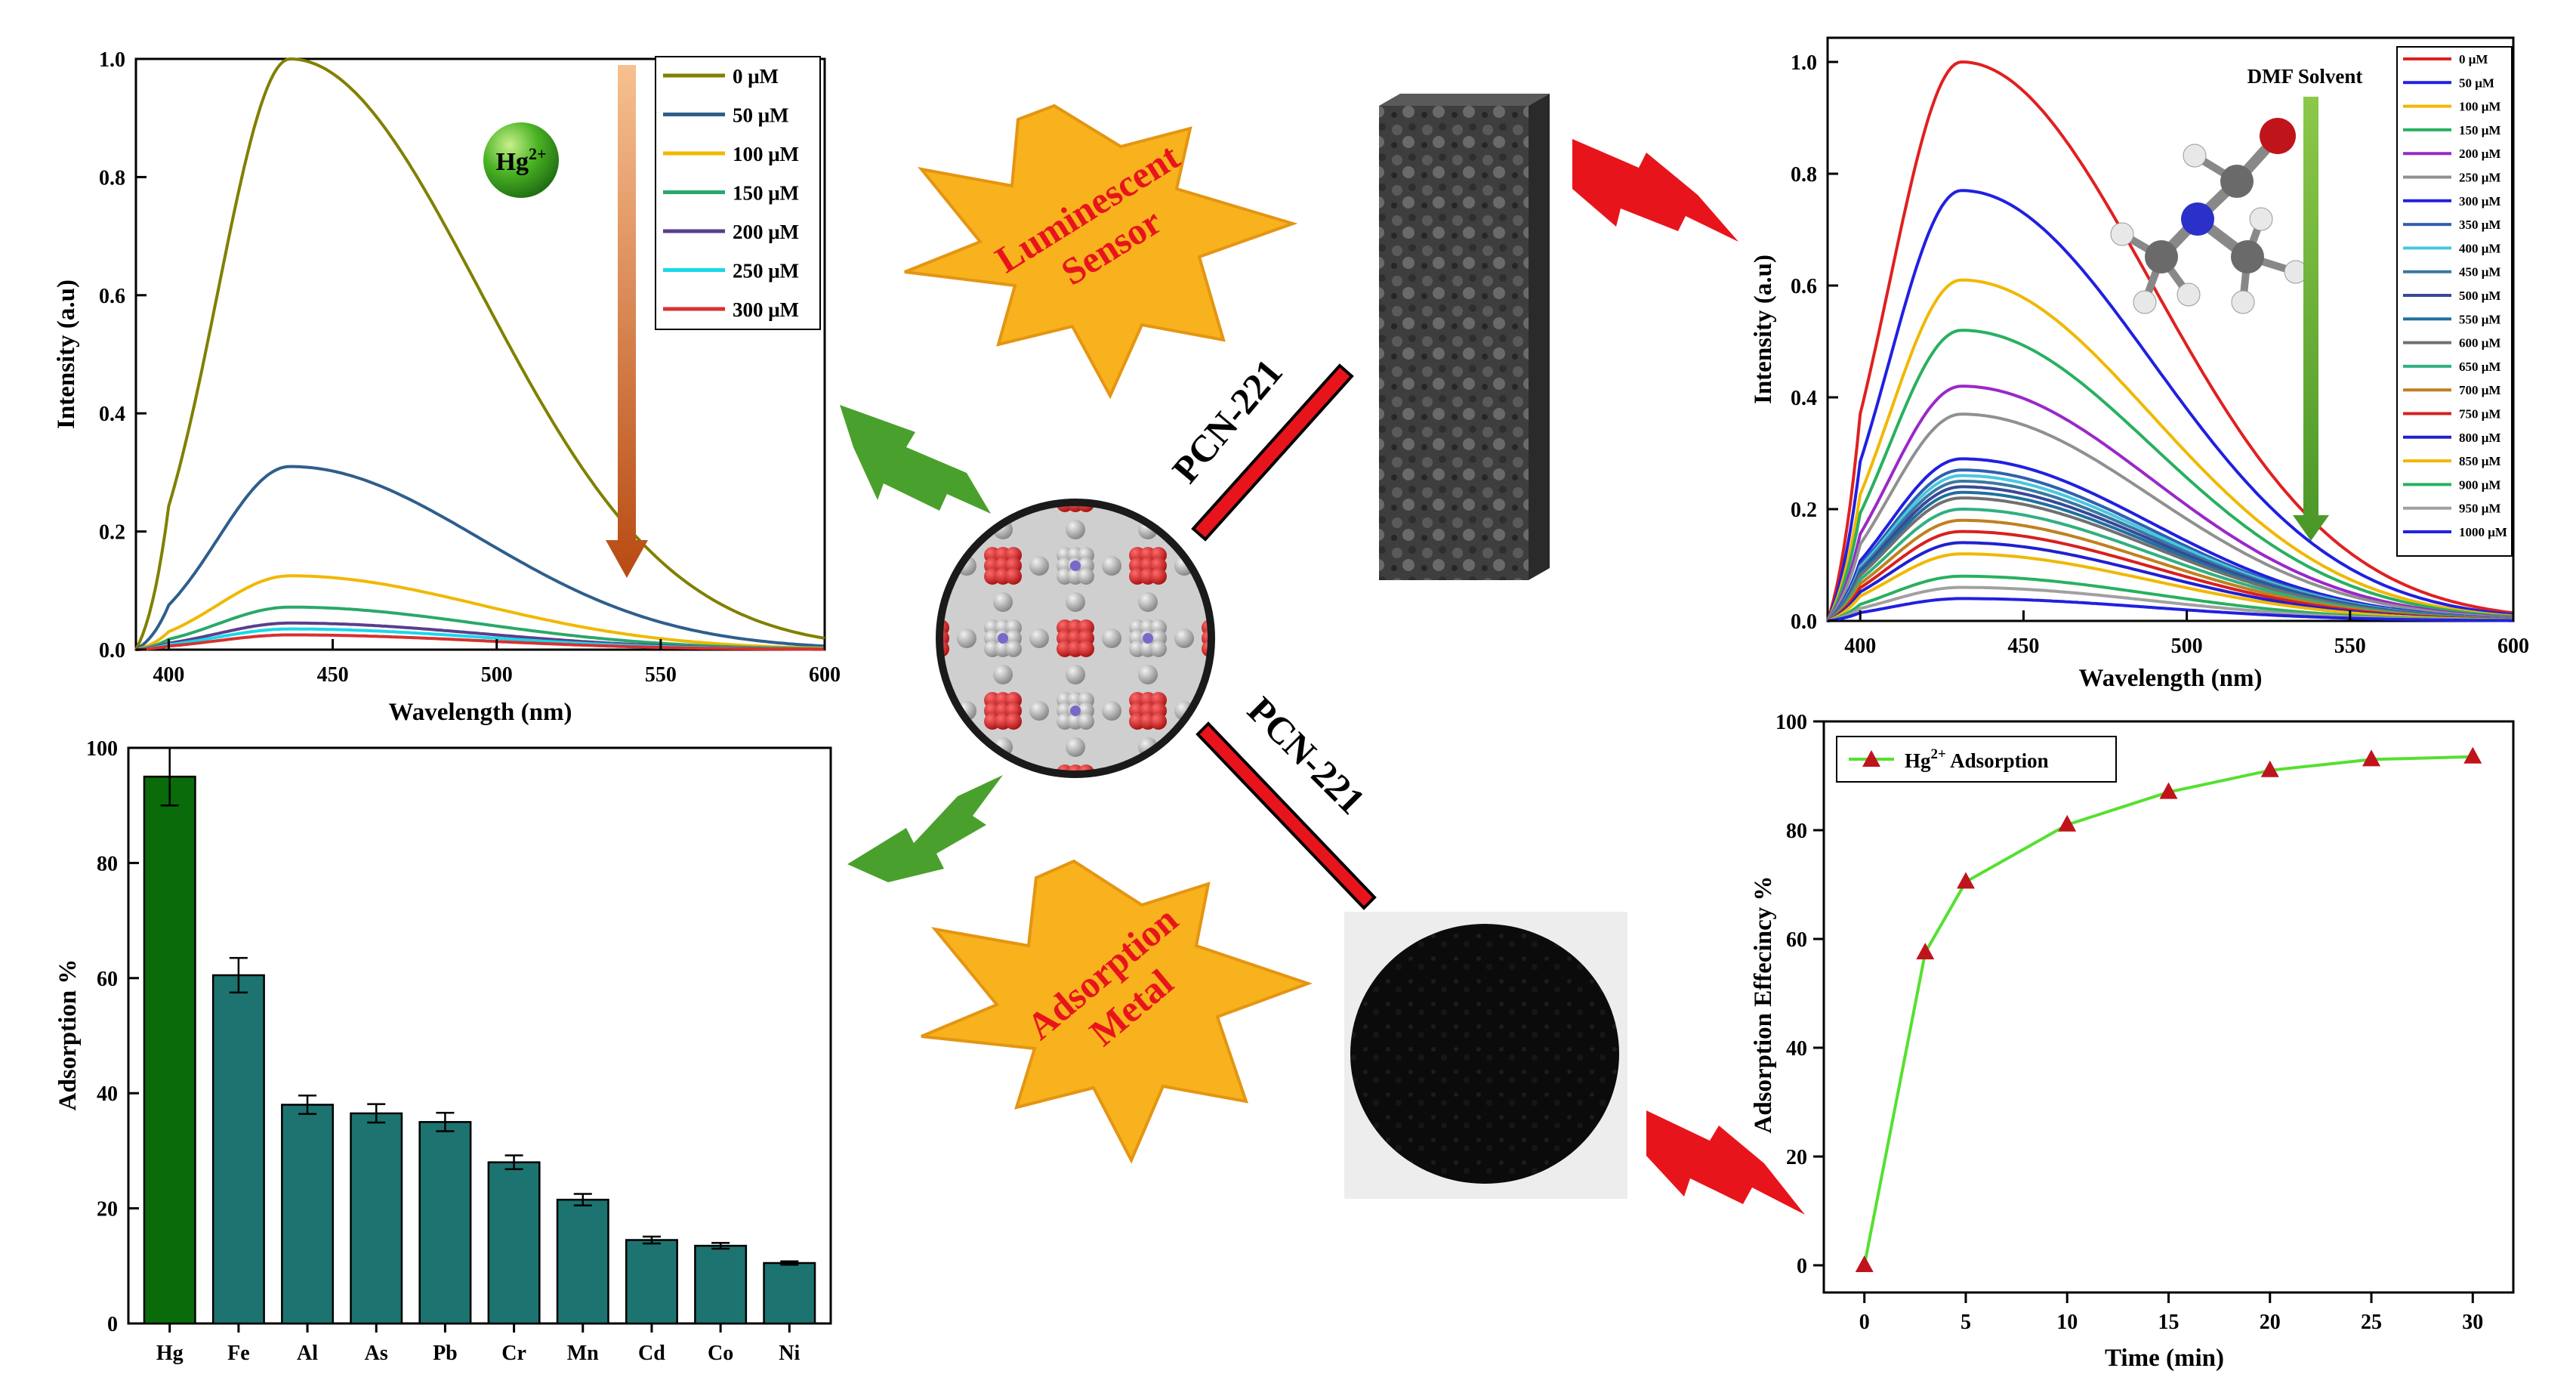 The height and width of the screenshot is (1399, 2576). Describe the element at coordinates (238, 1353) in the screenshot. I see `x-tick-label: Fe` at that location.